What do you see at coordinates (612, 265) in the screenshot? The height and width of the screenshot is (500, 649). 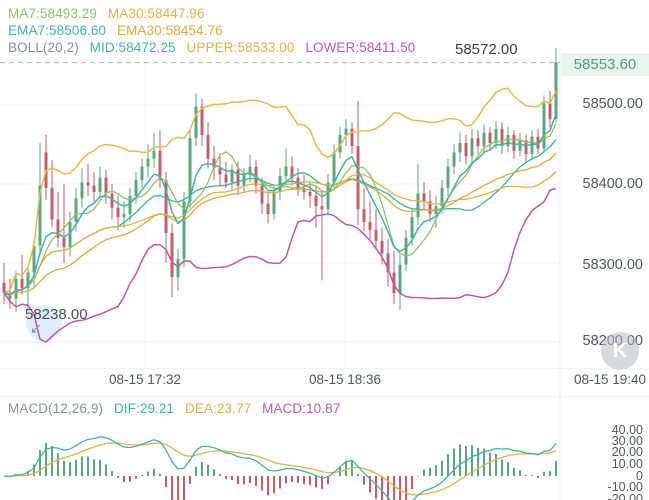 I see `y-axis-label-58300: 58300.00` at bounding box center [612, 265].